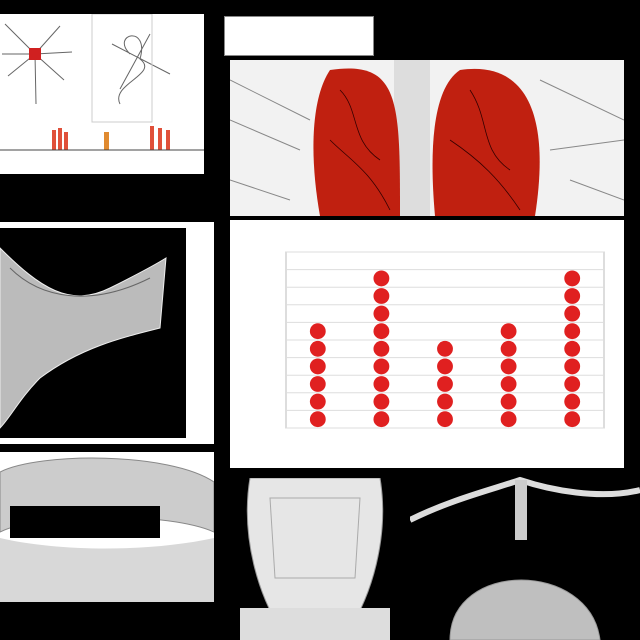 The height and width of the screenshot is (640, 640). I want to click on organ-image-panel, so click(315, 559).